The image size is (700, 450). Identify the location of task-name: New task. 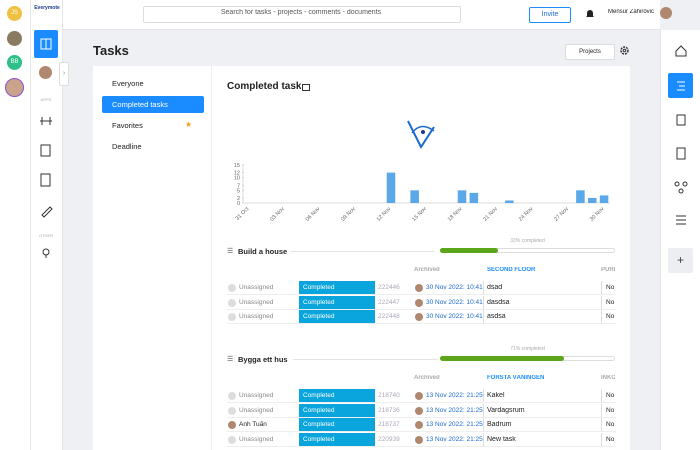
(501, 440).